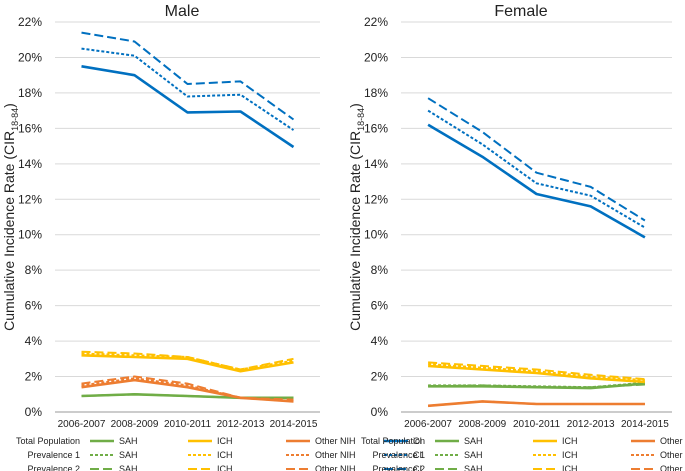 The width and height of the screenshot is (685, 471). Describe the element at coordinates (182, 11) in the screenshot. I see `chart-title: Male` at that location.